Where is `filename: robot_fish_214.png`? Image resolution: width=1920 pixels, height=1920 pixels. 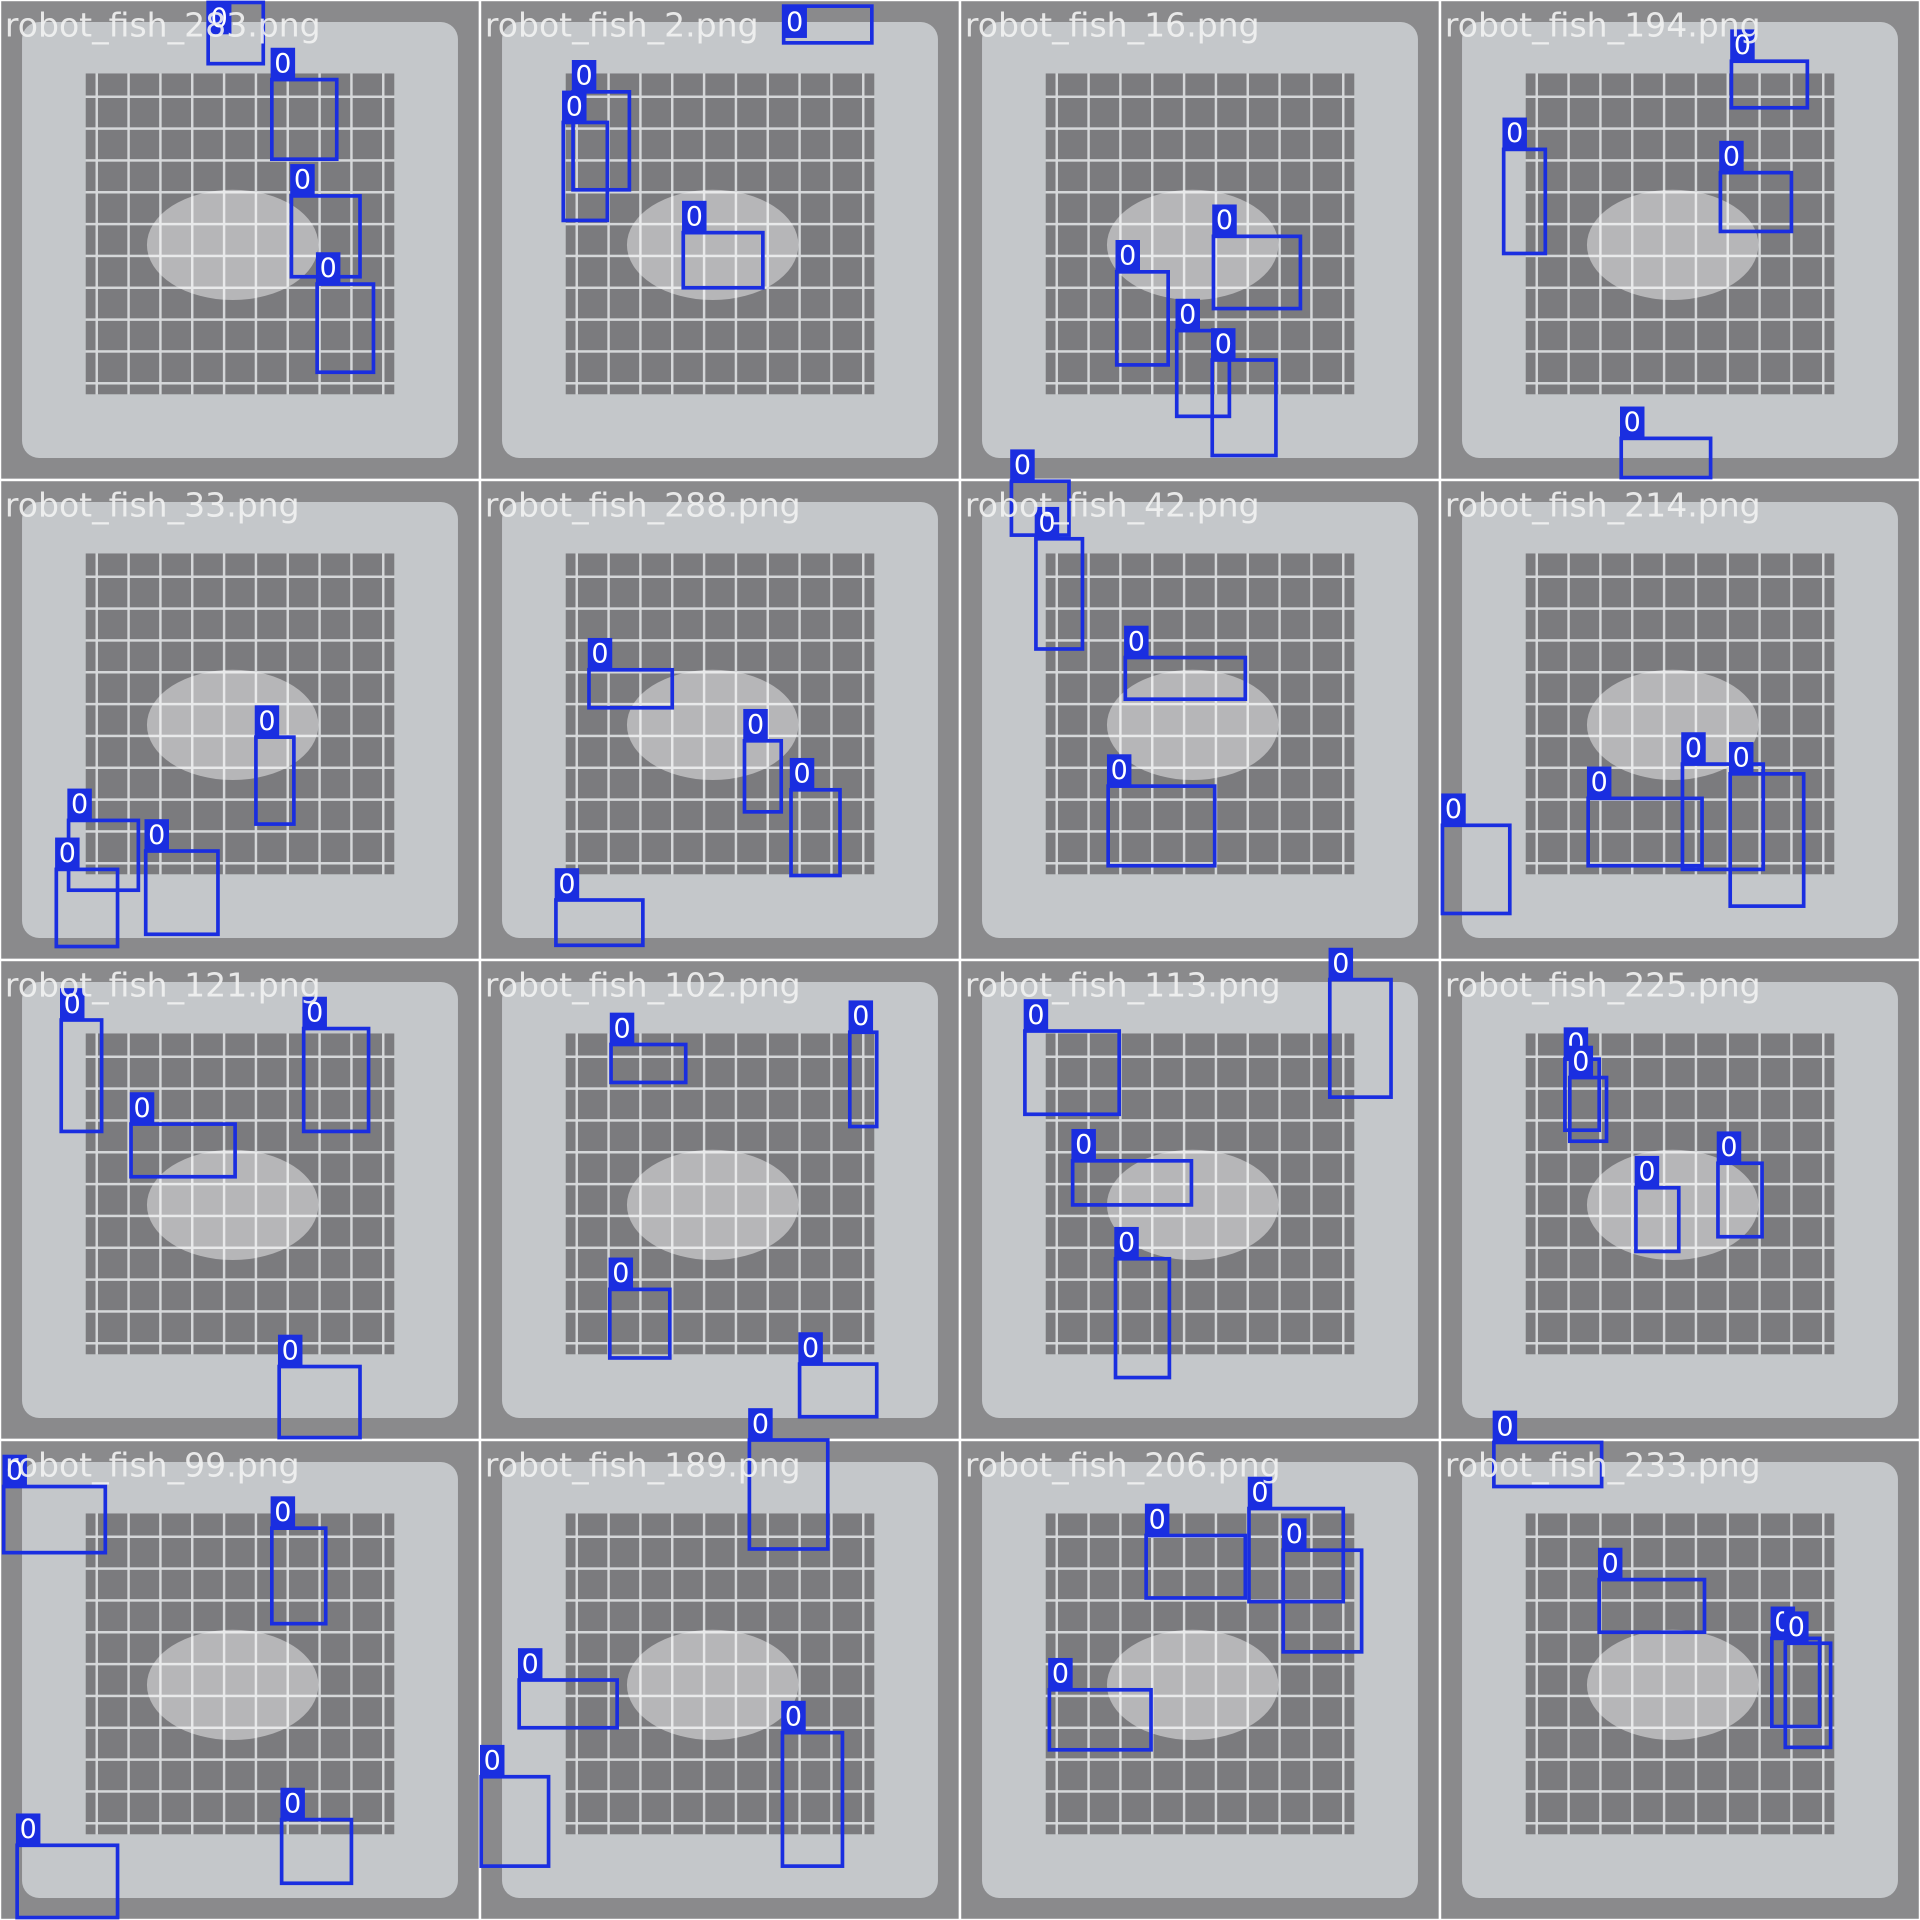 filename: robot_fish_214.png is located at coordinates (1603, 504).